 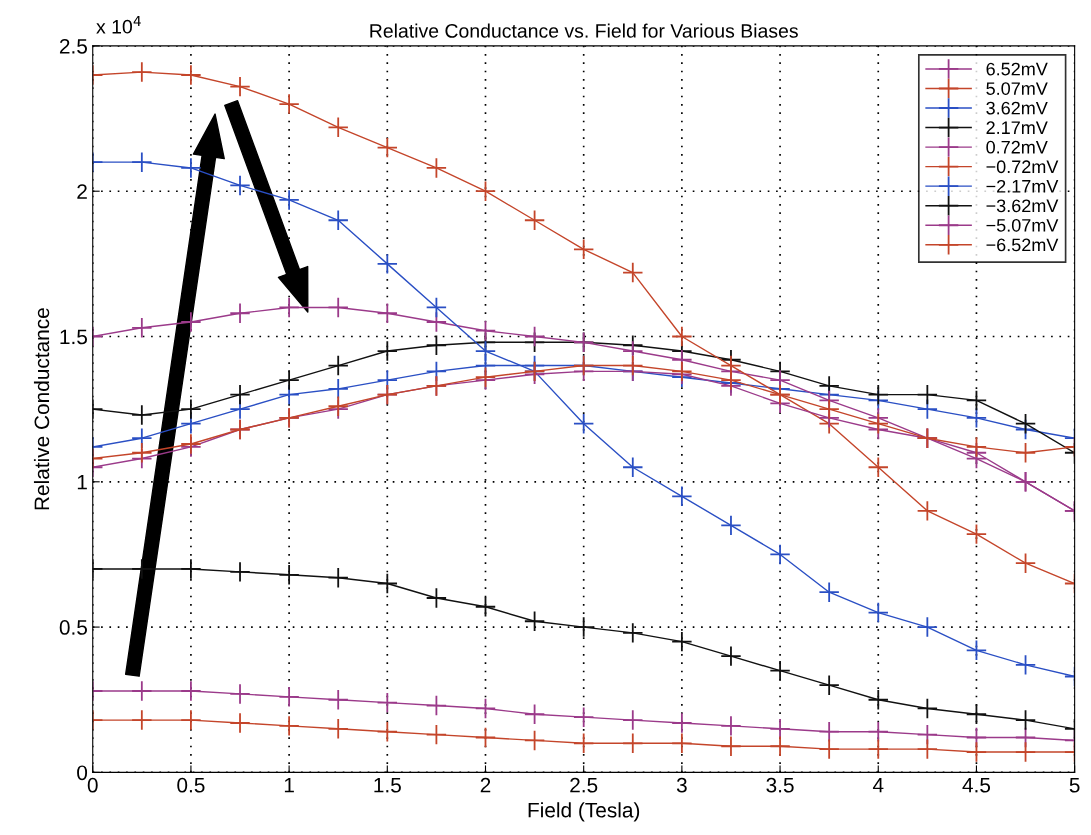 I want to click on x-tick-label: 1, so click(x=289, y=785).